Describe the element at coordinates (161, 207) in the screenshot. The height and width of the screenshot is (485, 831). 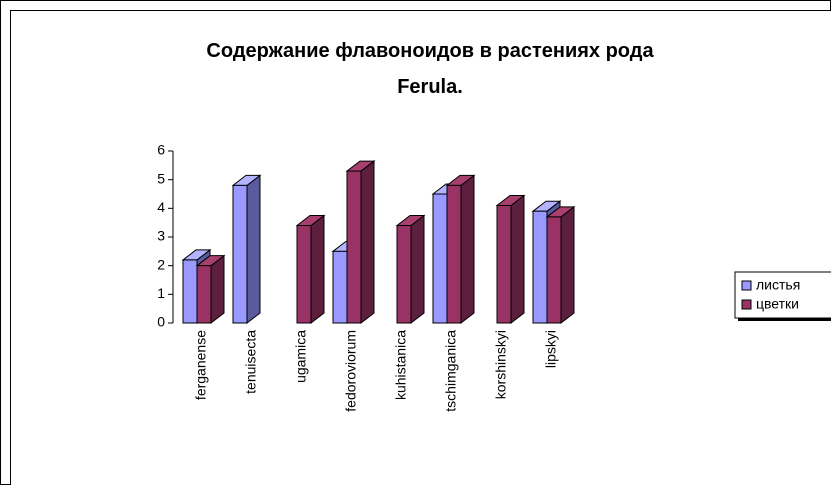
I see `y-tick-label: 4` at that location.